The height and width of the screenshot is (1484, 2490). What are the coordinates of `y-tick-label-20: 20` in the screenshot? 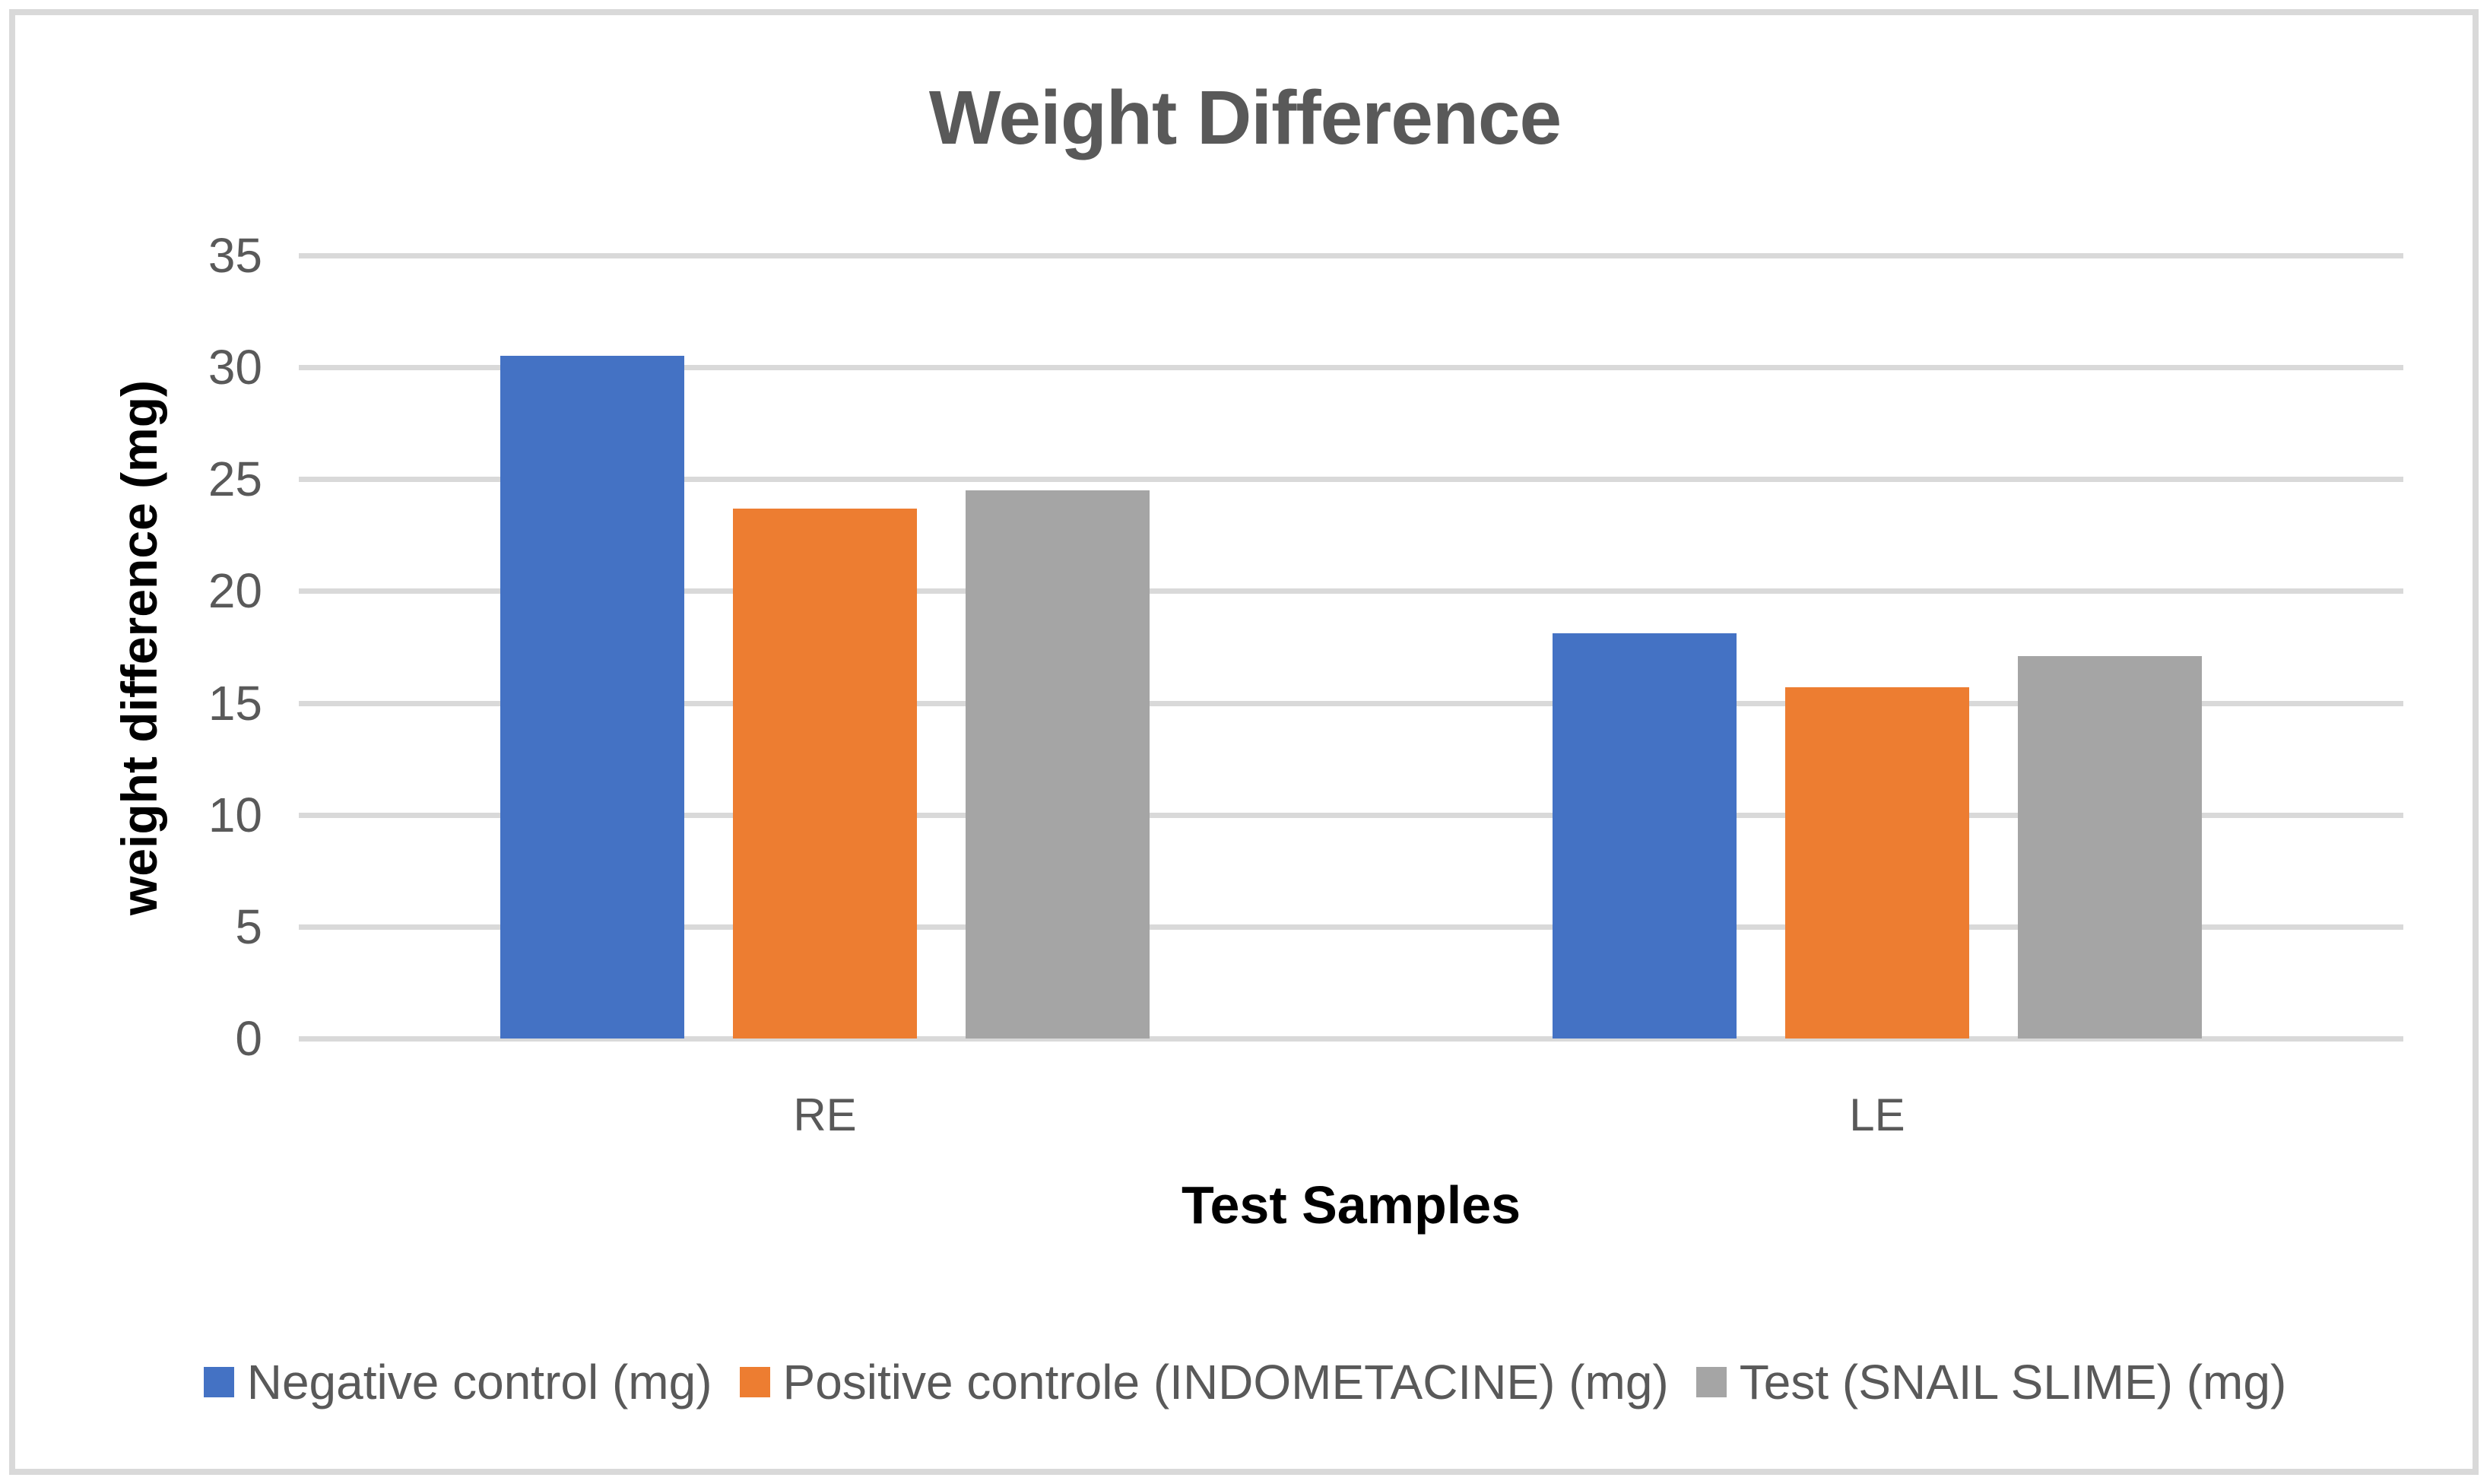 It's located at (235, 591).